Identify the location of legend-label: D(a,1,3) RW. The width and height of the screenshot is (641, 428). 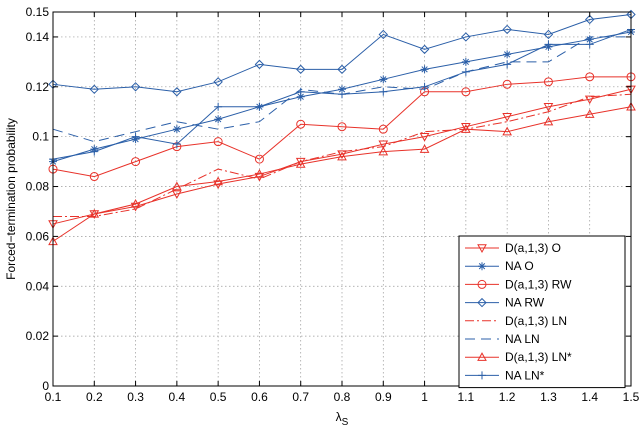
(538, 284).